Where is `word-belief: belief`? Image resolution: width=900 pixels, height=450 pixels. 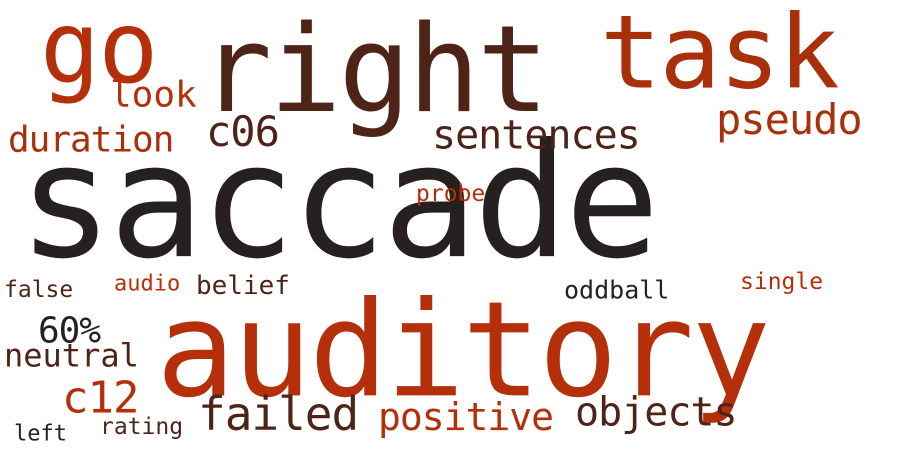
word-belief: belief is located at coordinates (243, 285).